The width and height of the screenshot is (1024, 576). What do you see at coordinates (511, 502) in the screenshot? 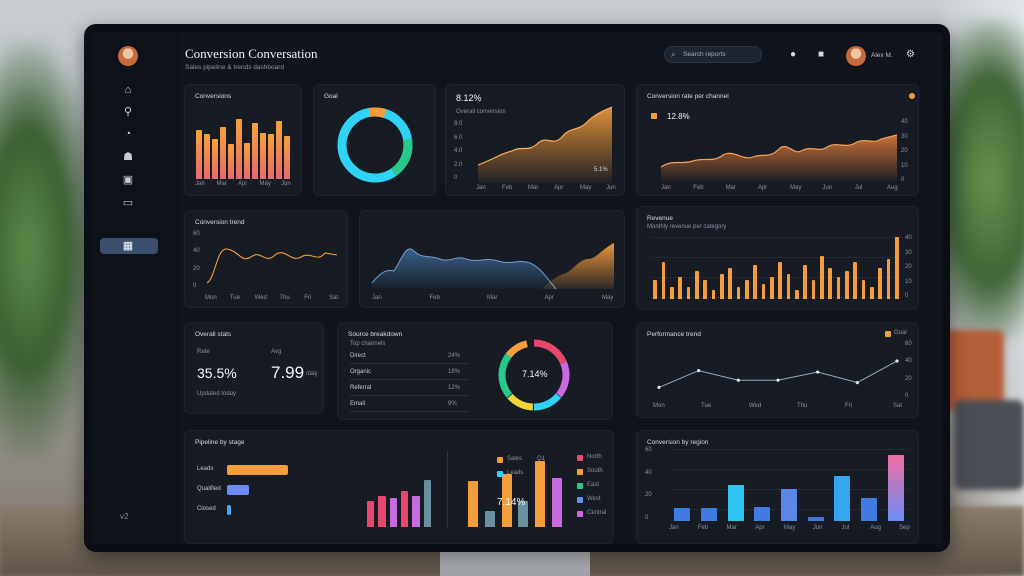
I see `legend-panel-value: 7.14%` at bounding box center [511, 502].